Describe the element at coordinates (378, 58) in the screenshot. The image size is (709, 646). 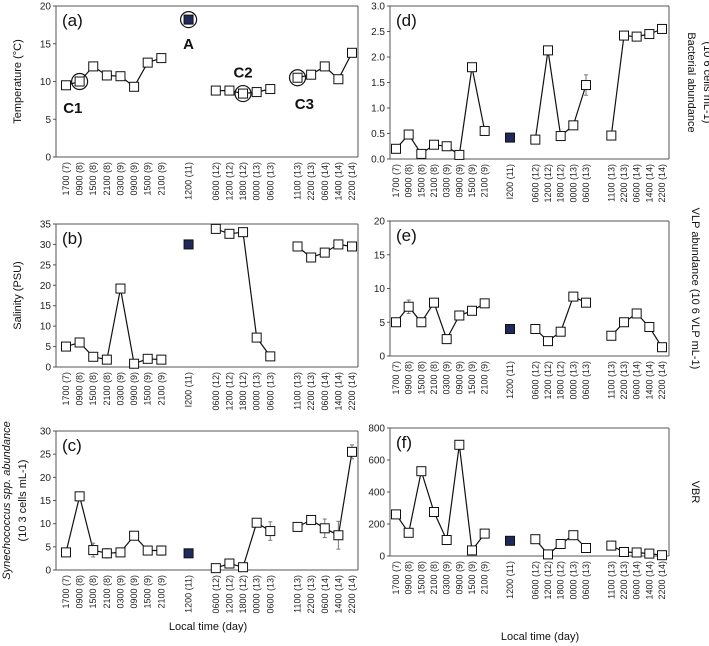
I see `y-tick-label: 2.0` at that location.